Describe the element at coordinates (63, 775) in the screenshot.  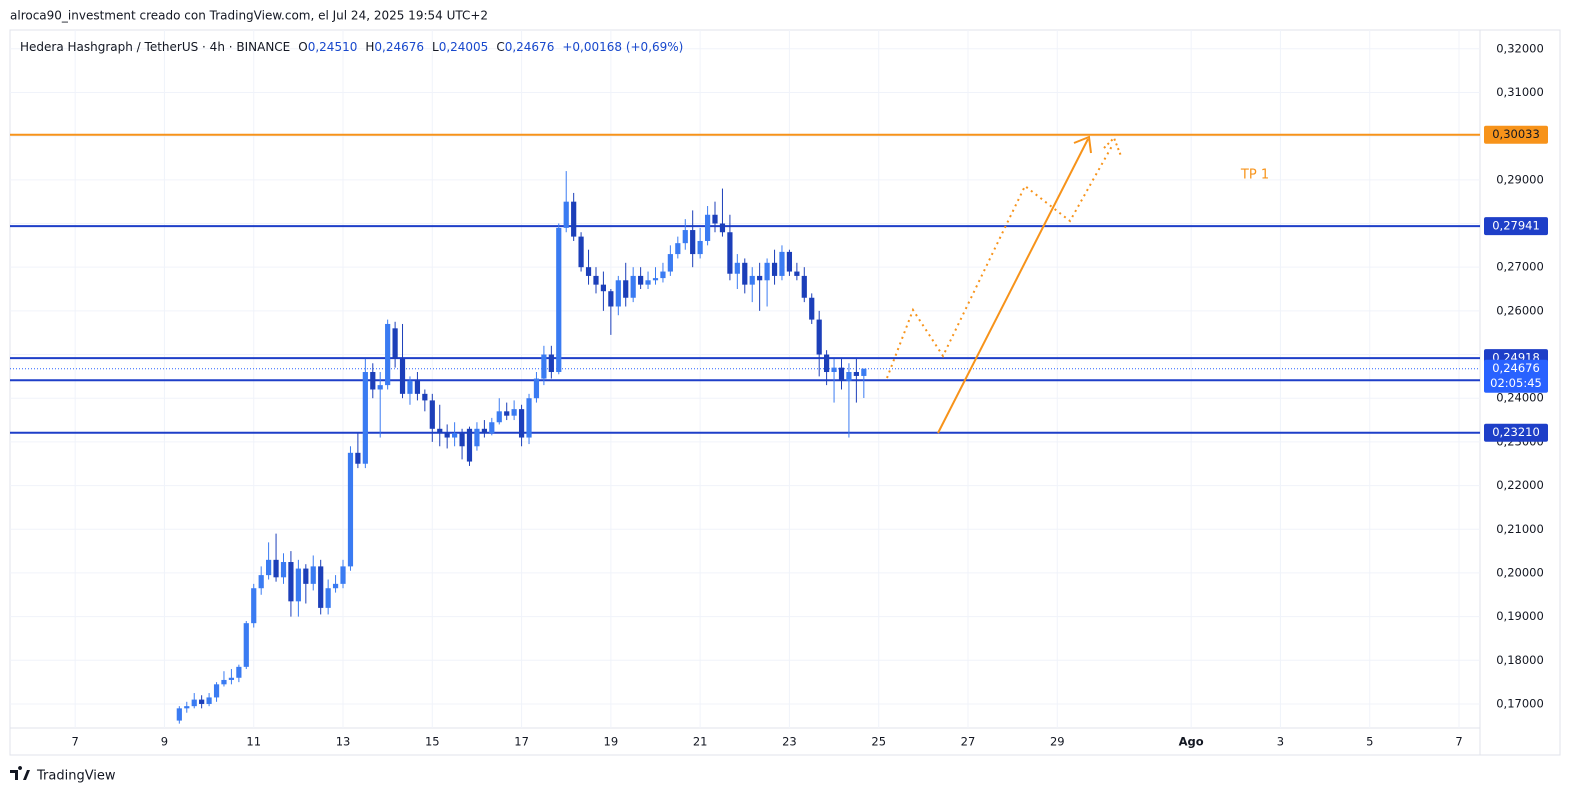
I see `brand: TradingView` at that location.